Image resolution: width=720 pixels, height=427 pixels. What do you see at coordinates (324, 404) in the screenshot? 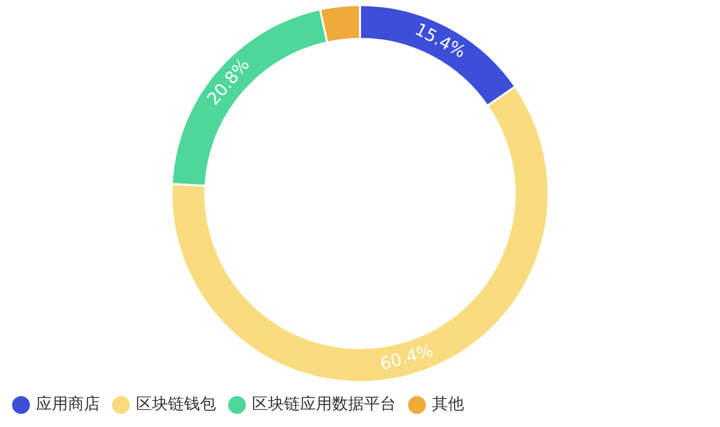
I see `legend-label: 区块链应用数据平台` at bounding box center [324, 404].